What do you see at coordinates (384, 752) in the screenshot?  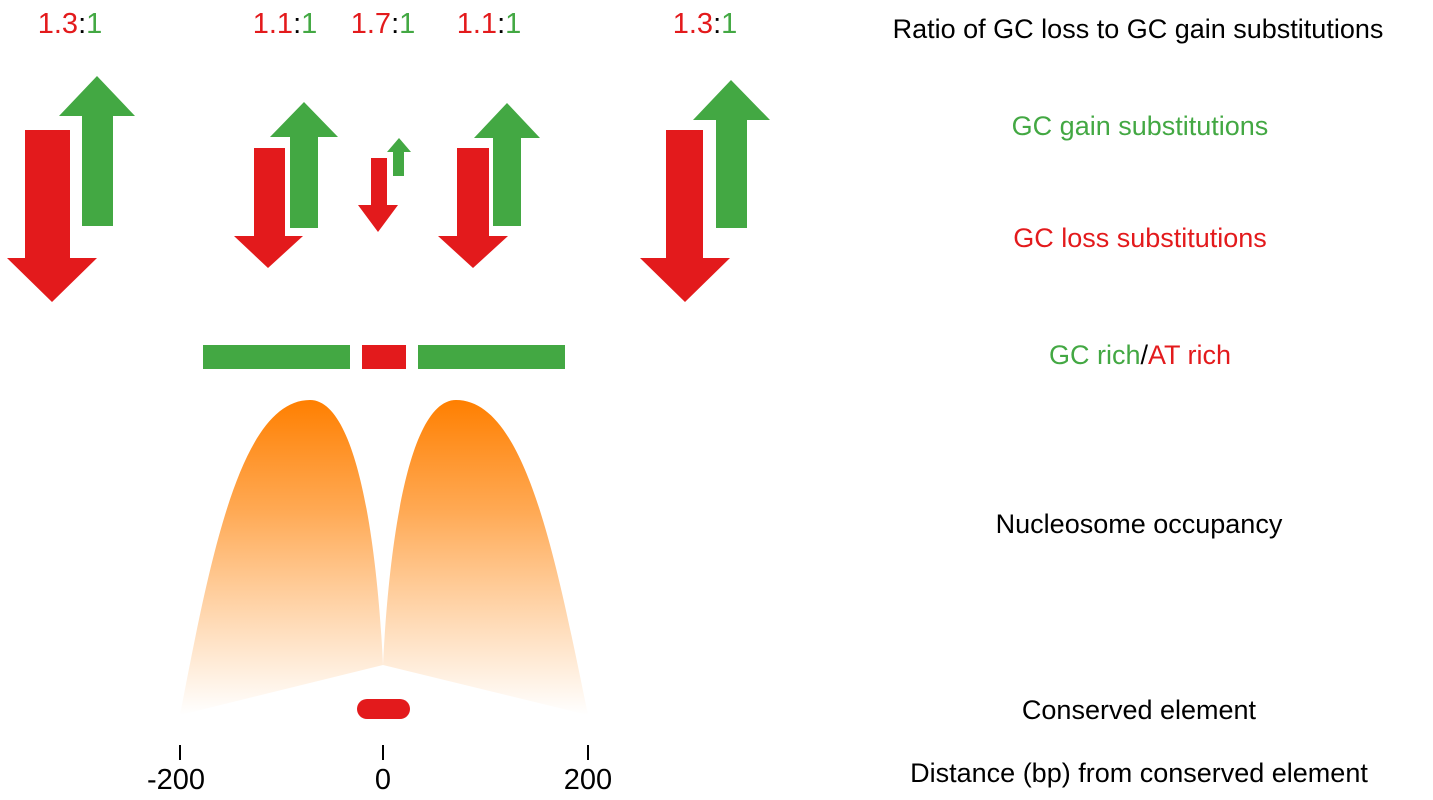 I see `distance-axis` at bounding box center [384, 752].